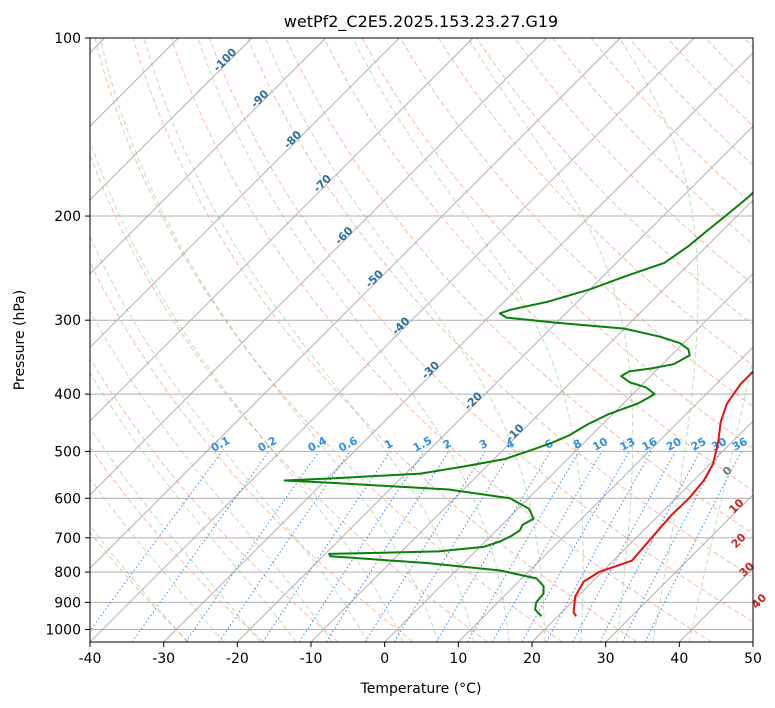 This screenshot has width=775, height=708. What do you see at coordinates (600, 444) in the screenshot?
I see `mixing-ratio-label: 10` at bounding box center [600, 444].